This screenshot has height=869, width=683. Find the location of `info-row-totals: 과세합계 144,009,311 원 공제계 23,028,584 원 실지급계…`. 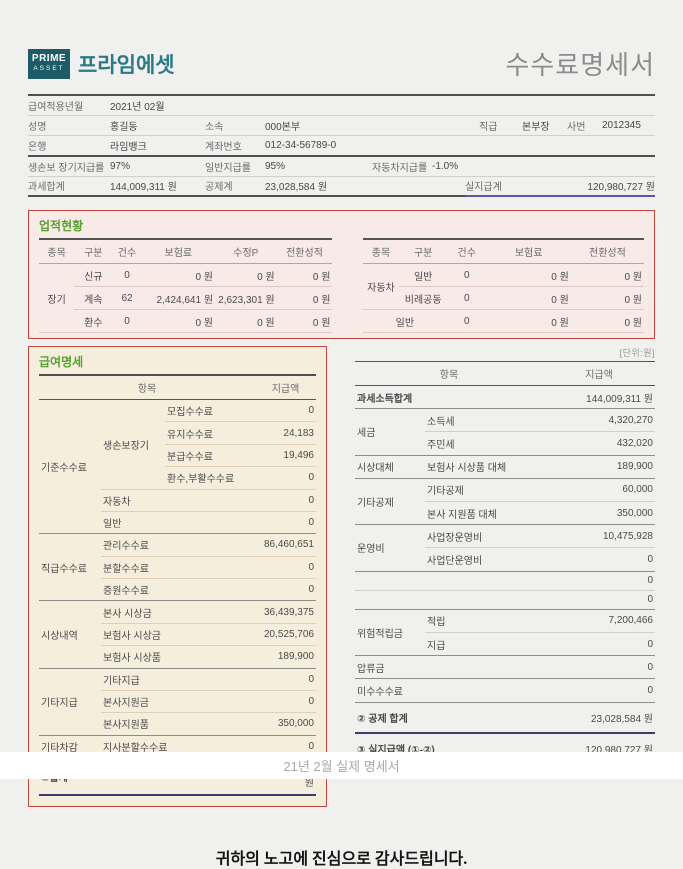

info-row-totals: 과세합계 144,009,311 원 공제계 23,028,584 원 실지급계… is located at coordinates (341, 187).